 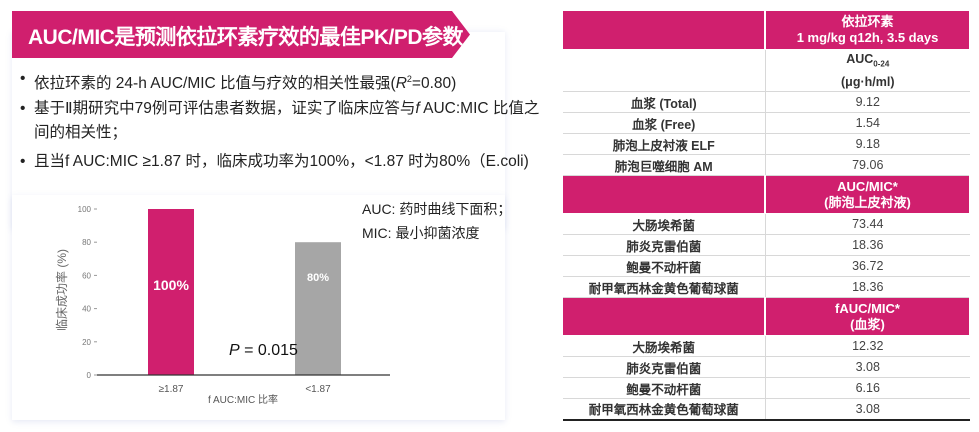 I want to click on section-unit: (μg·h/ml), so click(x=868, y=82).